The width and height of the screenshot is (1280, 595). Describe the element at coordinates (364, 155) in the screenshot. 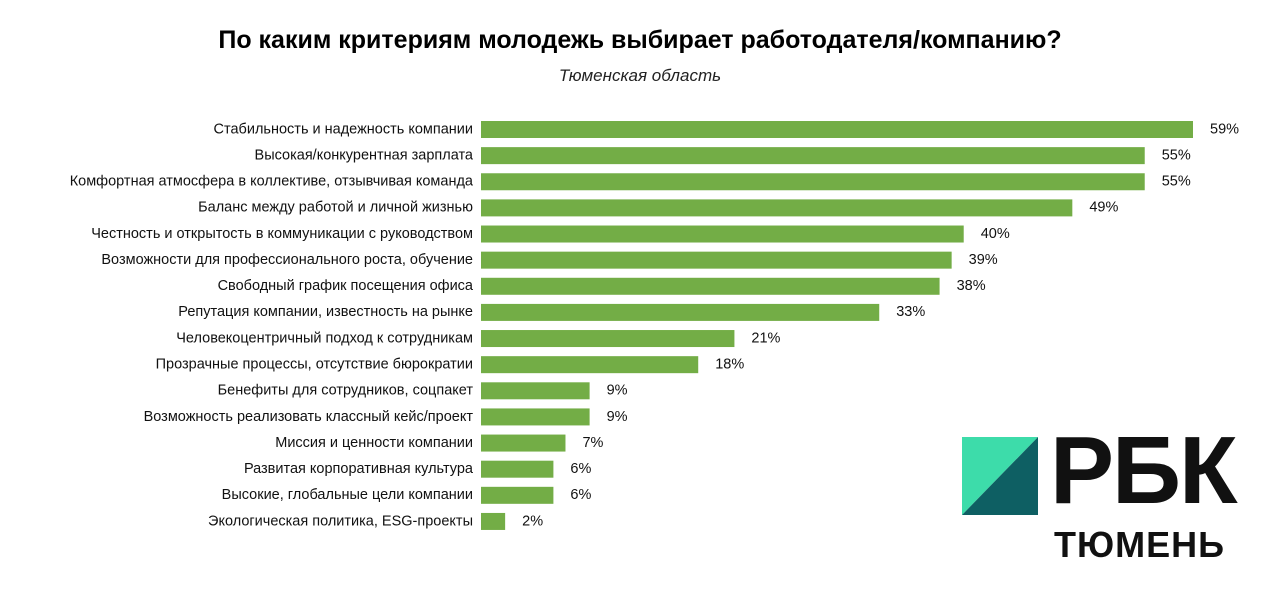

I see `category-label: Высокая/конкурентная зарплата` at that location.